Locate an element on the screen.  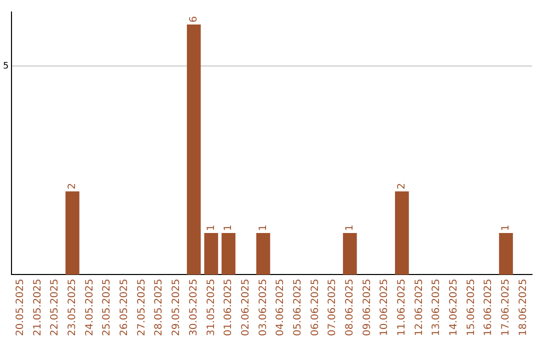
x-tick-label: 24.05.2025 is located at coordinates (90, 307).